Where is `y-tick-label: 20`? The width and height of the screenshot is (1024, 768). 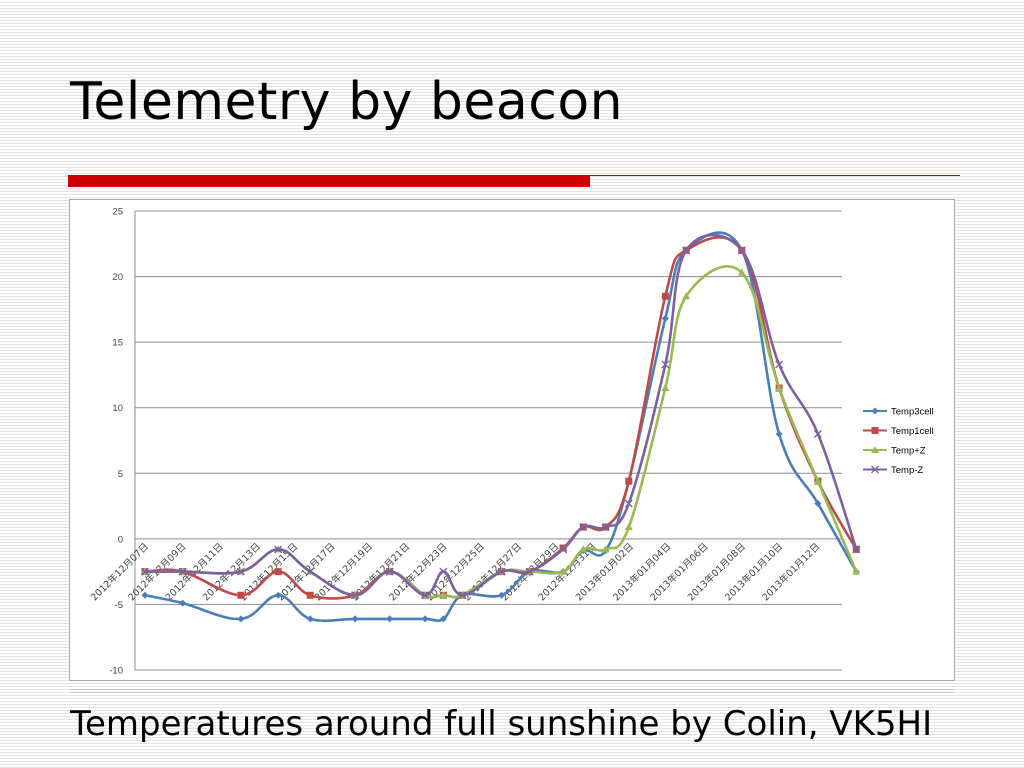 y-tick-label: 20 is located at coordinates (117, 277).